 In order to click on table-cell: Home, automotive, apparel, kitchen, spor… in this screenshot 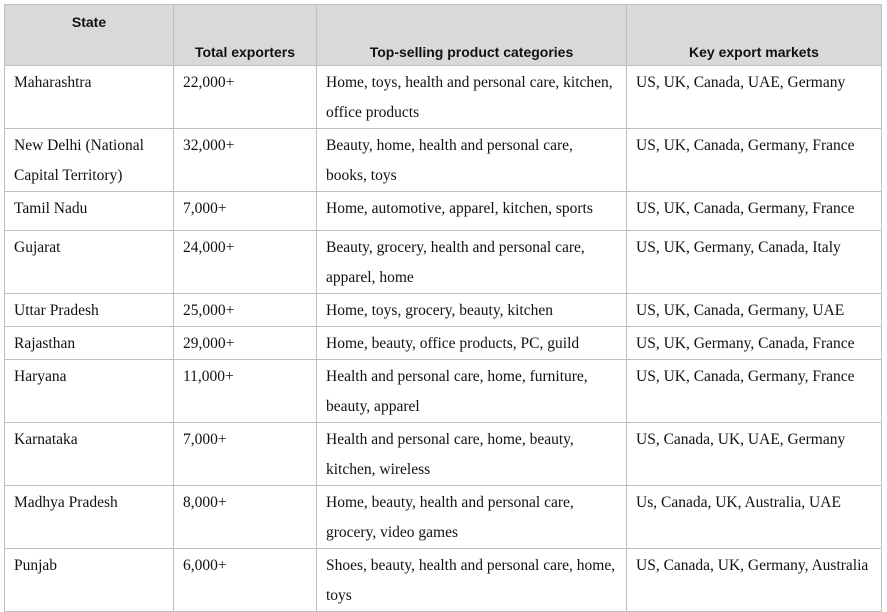, I will do `click(471, 211)`.